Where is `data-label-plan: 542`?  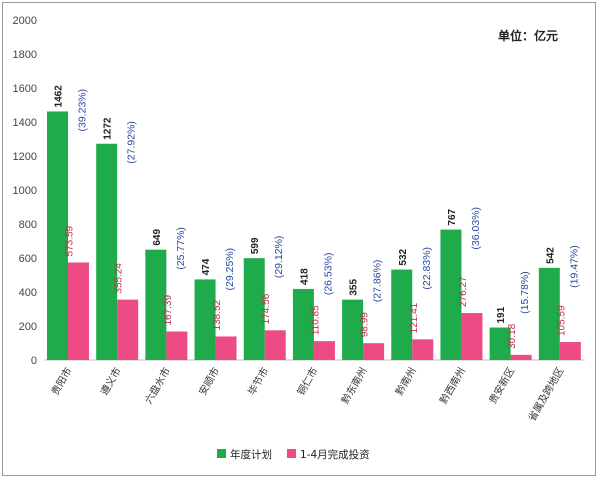
data-label-plan: 542 is located at coordinates (550, 255).